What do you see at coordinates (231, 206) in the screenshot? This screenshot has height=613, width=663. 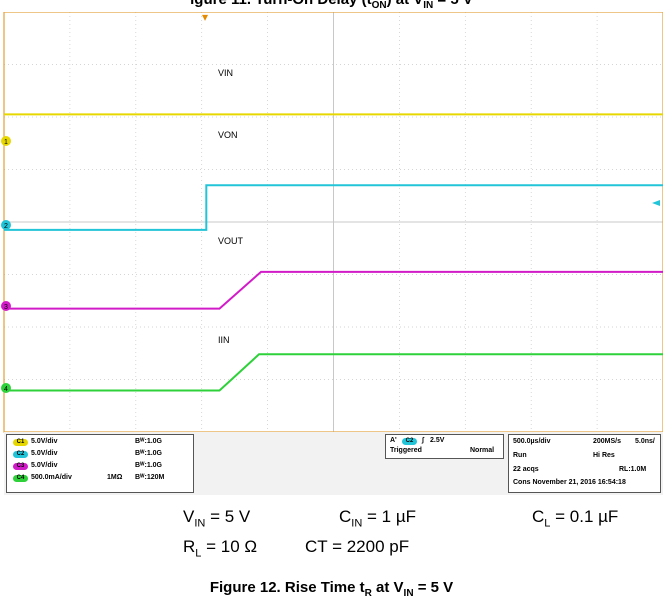 I see `trace-labels: VIN VON VOUT IIN` at bounding box center [231, 206].